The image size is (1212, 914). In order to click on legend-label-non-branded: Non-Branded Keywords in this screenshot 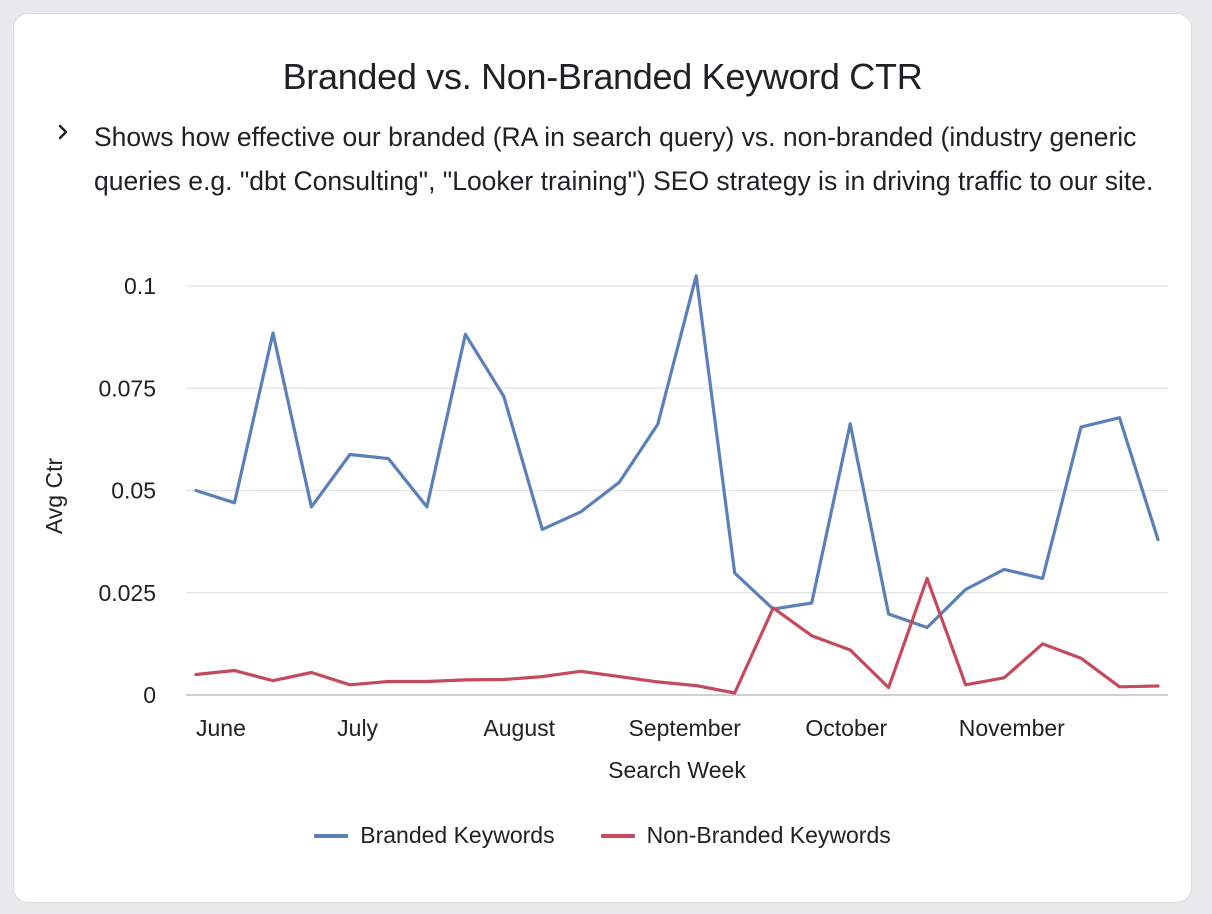, I will do `click(768, 835)`.